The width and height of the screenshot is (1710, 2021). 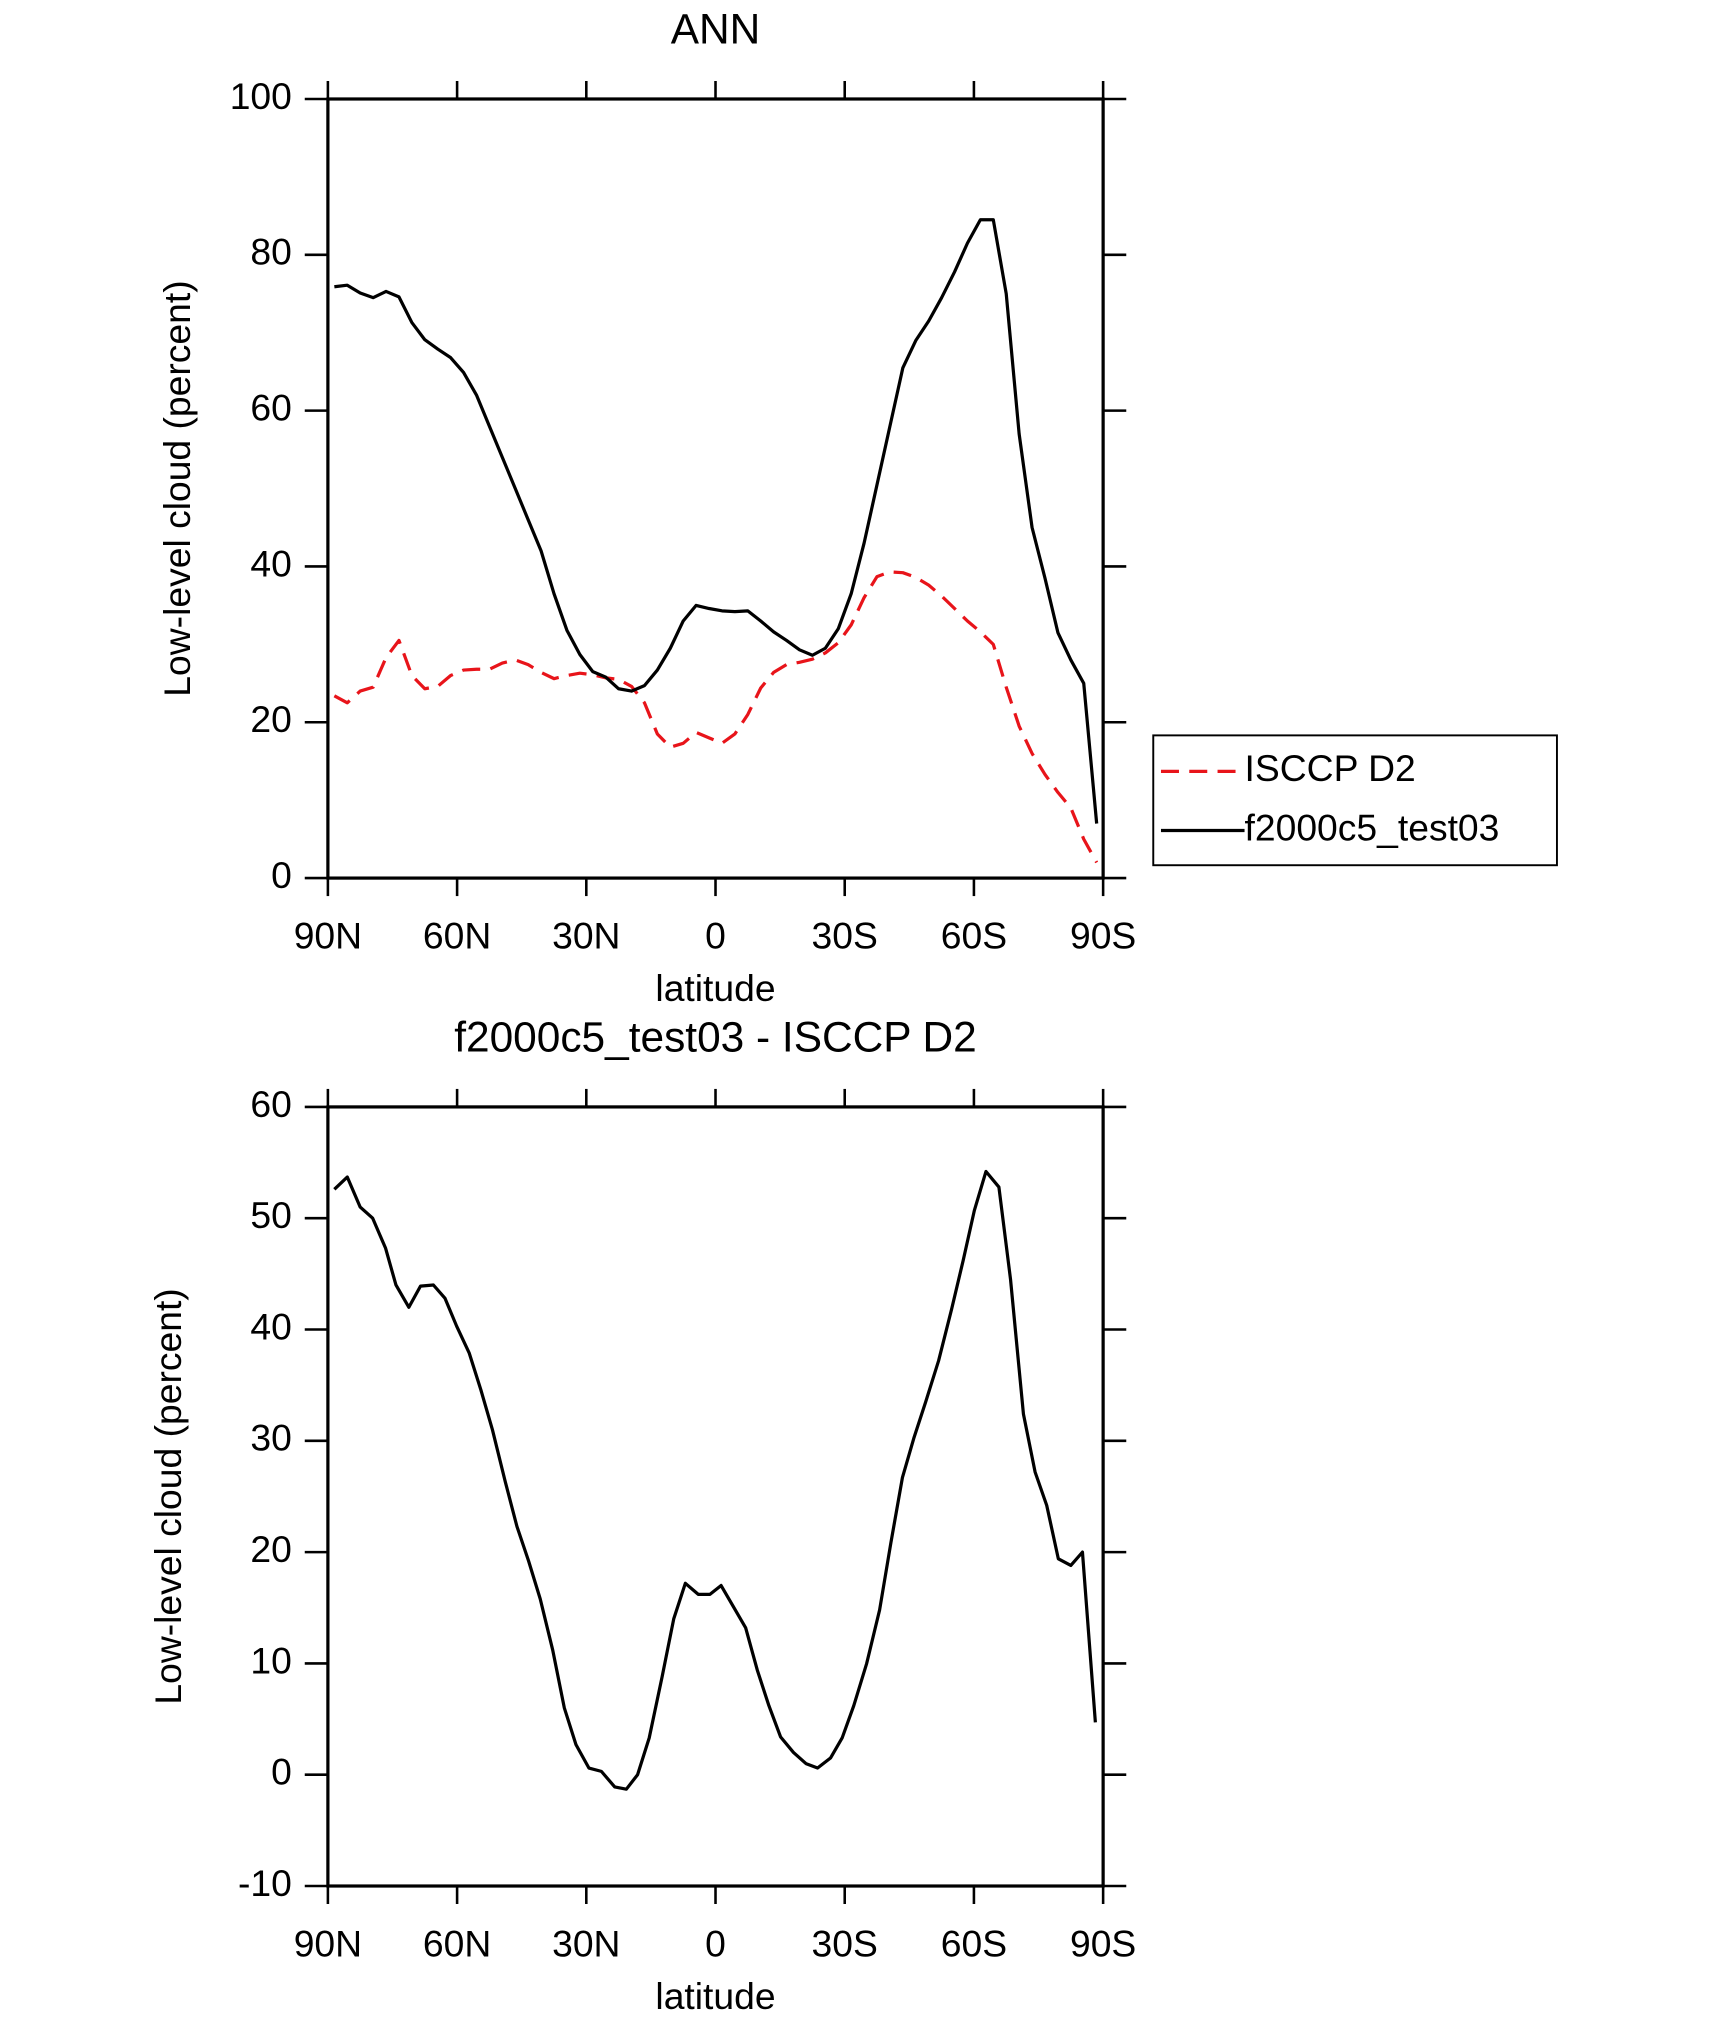 I want to click on legend-label: ISCCP D2, so click(x=1330, y=768).